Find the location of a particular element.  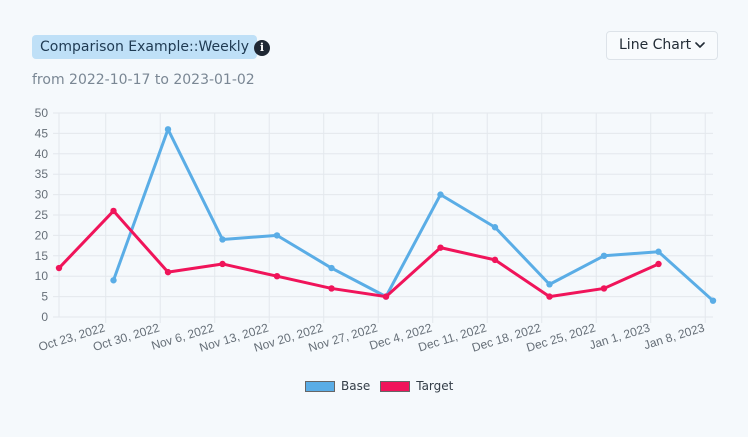

legend-label: Base is located at coordinates (356, 386).